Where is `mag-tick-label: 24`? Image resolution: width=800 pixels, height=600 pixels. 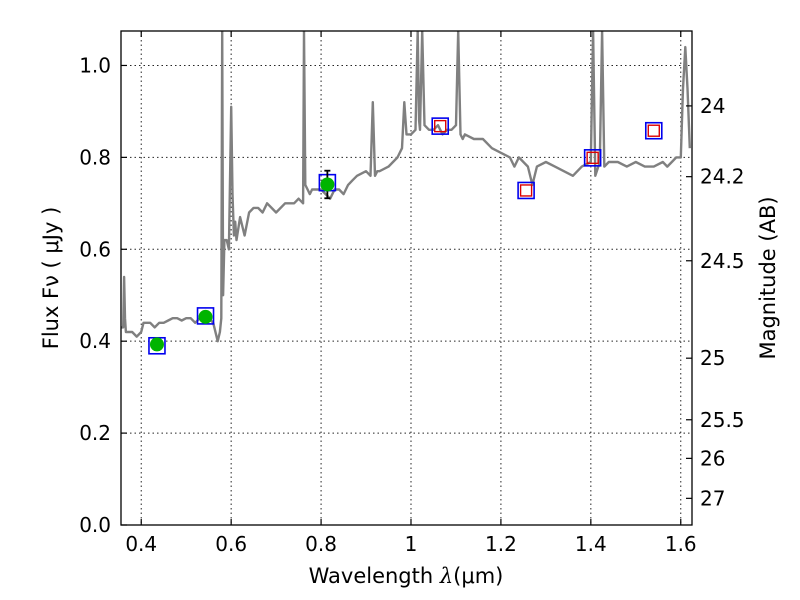 mag-tick-label: 24 is located at coordinates (712, 106).